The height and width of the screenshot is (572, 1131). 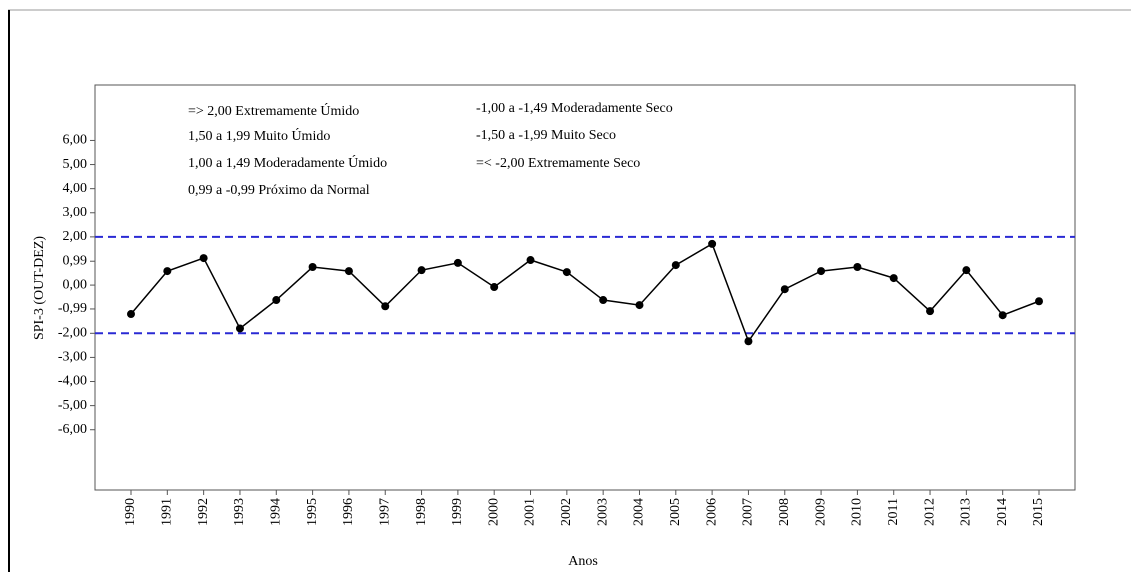 I want to click on y-tick-label: -6,00, so click(x=72, y=429).